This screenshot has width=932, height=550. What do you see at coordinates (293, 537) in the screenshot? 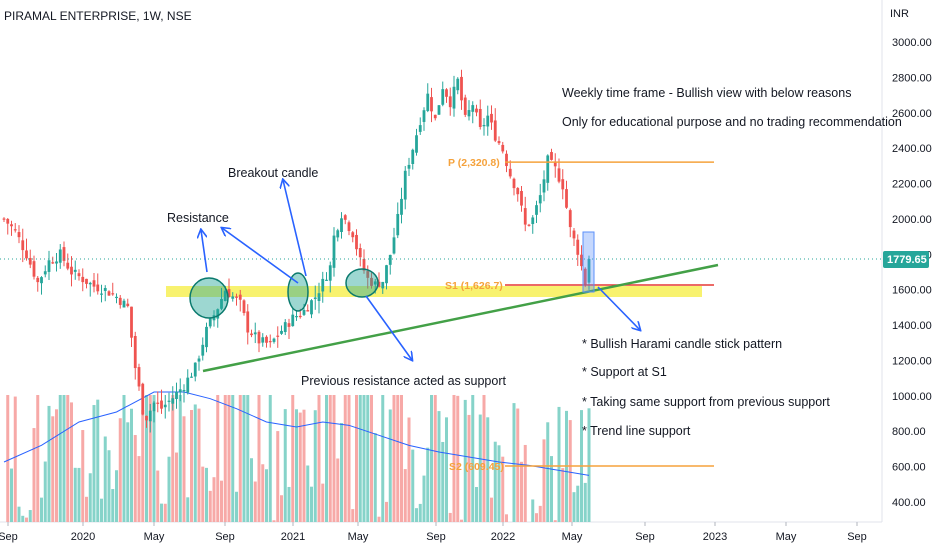
I see `x-tick-label: 2021` at bounding box center [293, 537].